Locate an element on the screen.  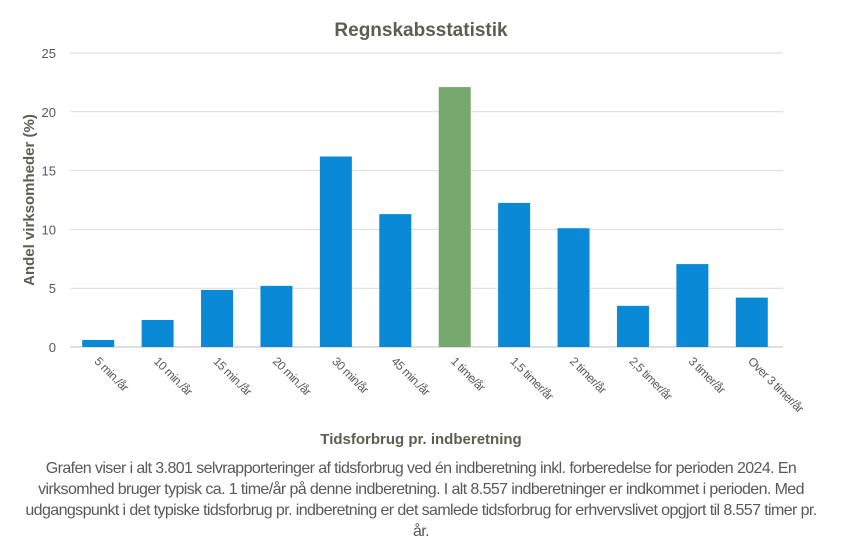
x-axis-label: Tidsforbrug pr. indberetning is located at coordinates (420, 439).